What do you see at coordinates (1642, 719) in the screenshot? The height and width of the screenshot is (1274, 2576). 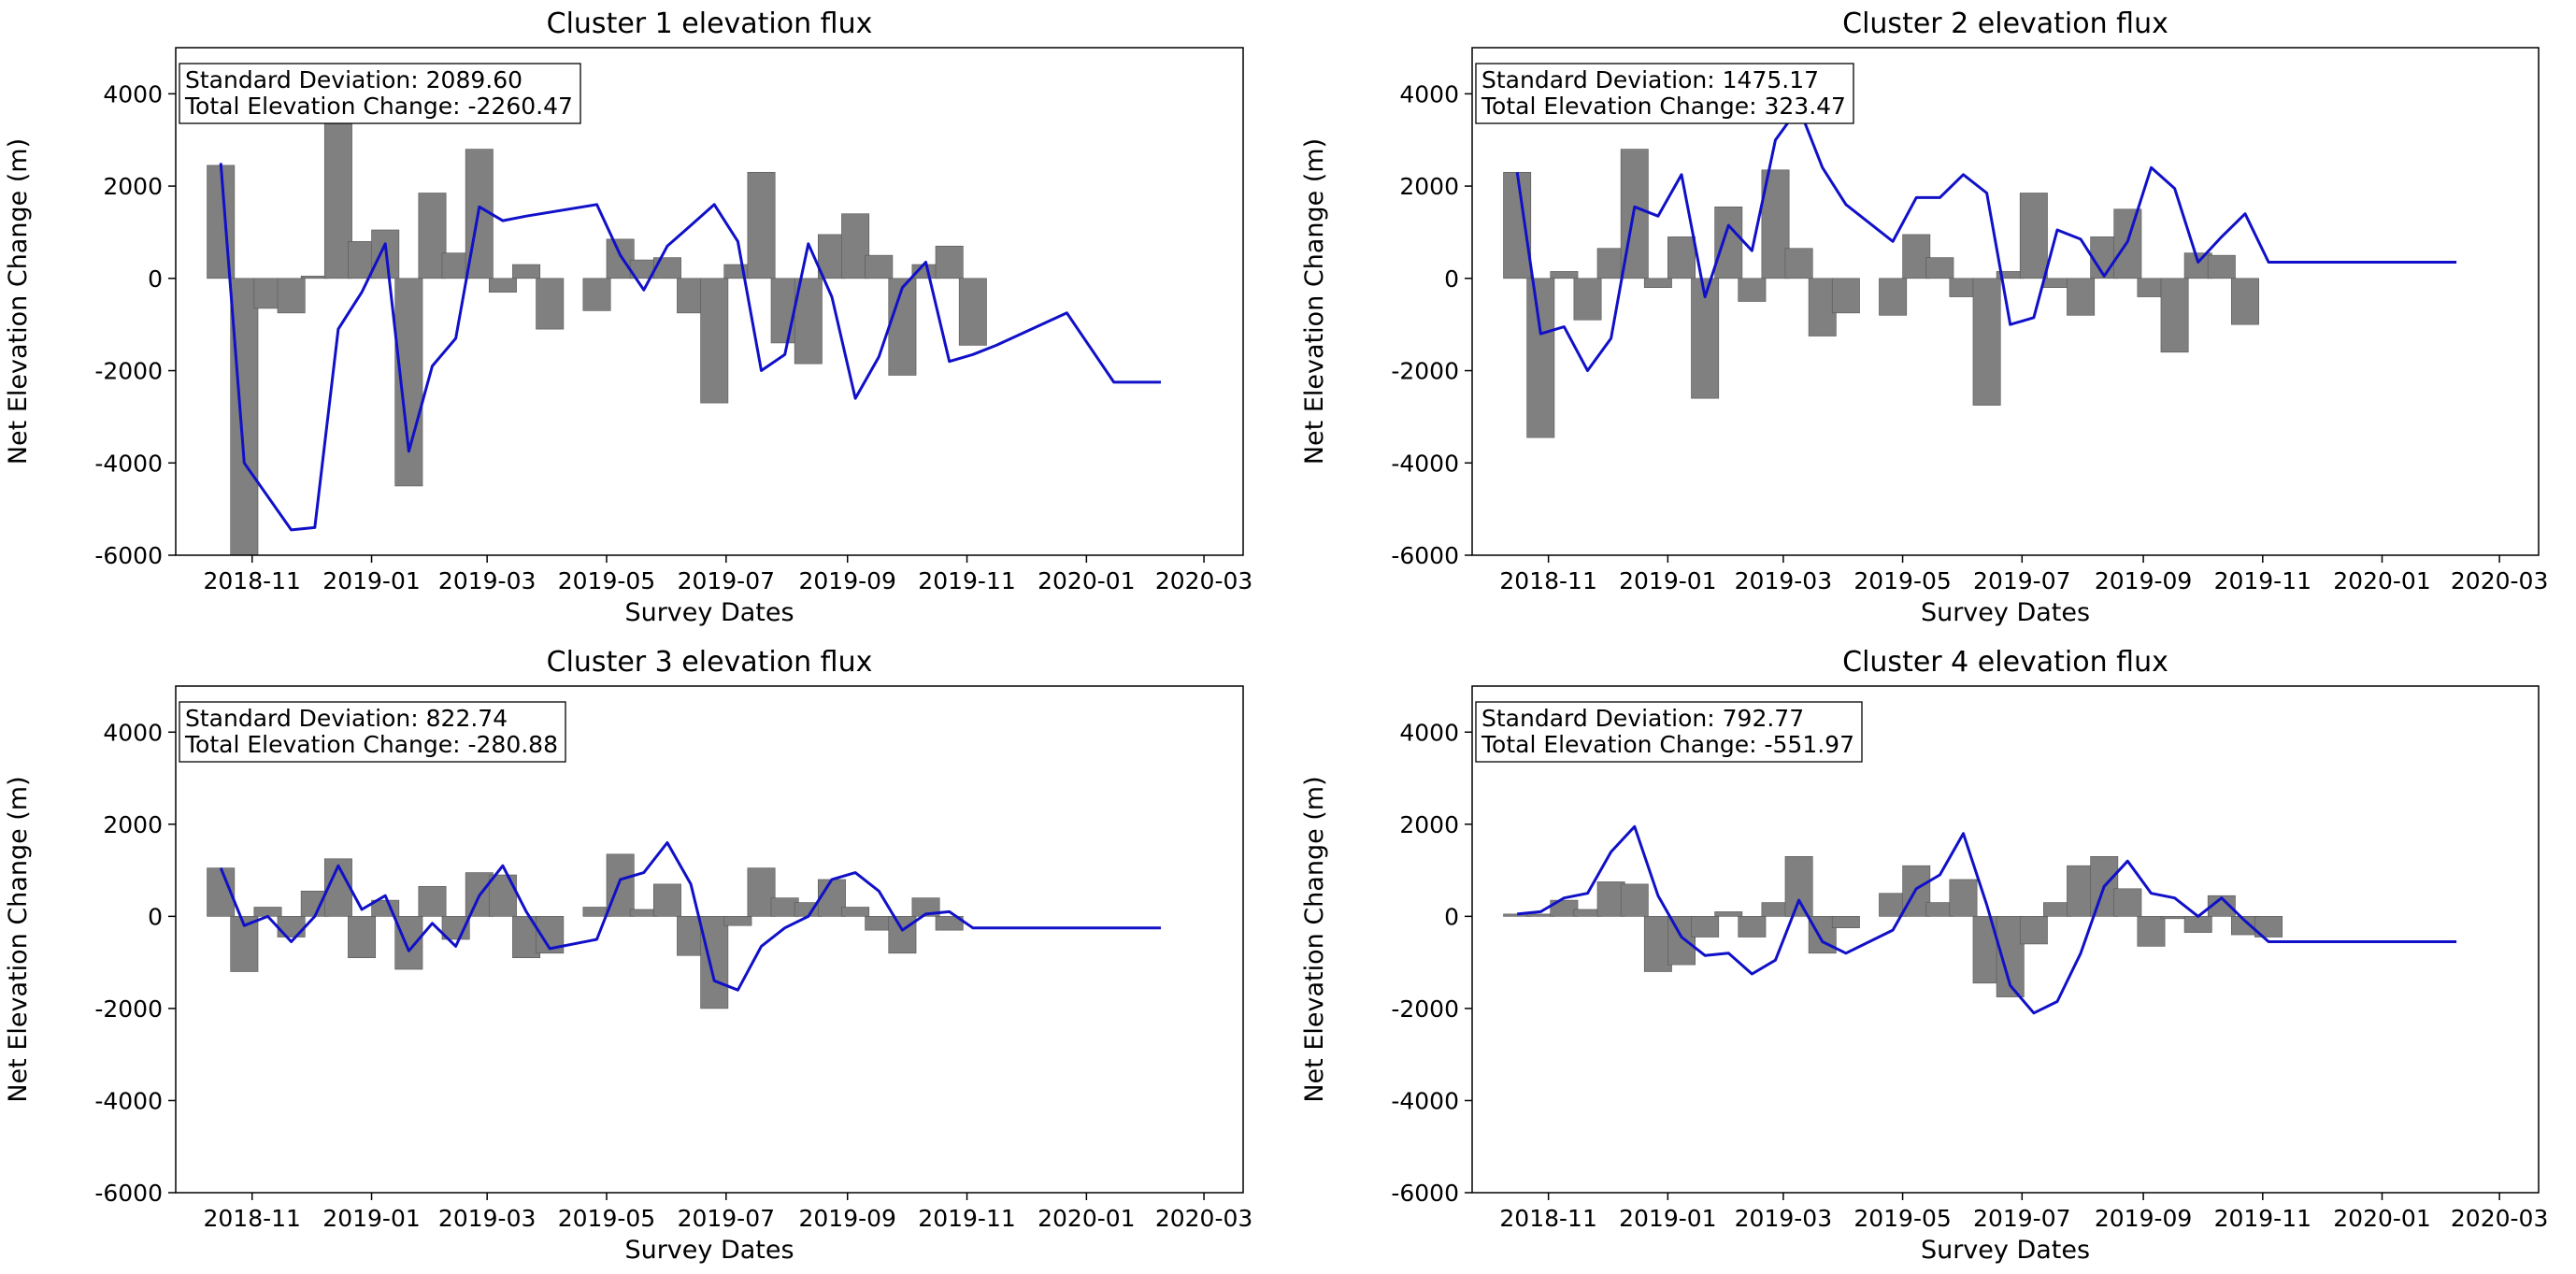 I see `std-dev-text: Standard Deviation: 792.77` at bounding box center [1642, 719].